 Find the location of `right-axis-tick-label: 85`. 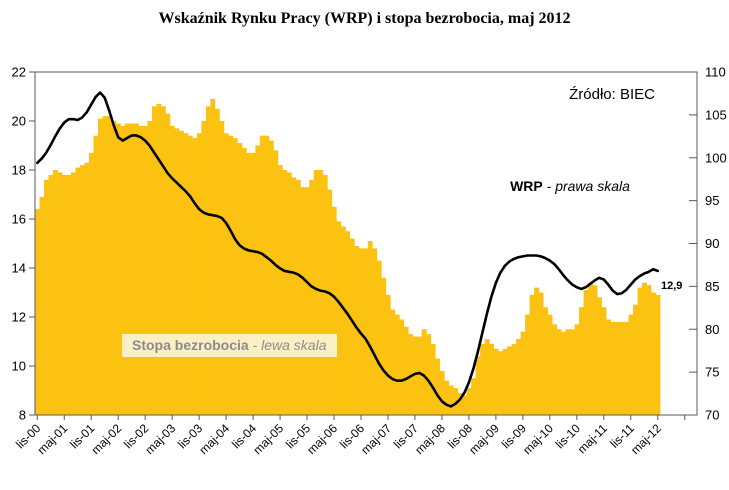

right-axis-tick-label: 85 is located at coordinates (712, 286).